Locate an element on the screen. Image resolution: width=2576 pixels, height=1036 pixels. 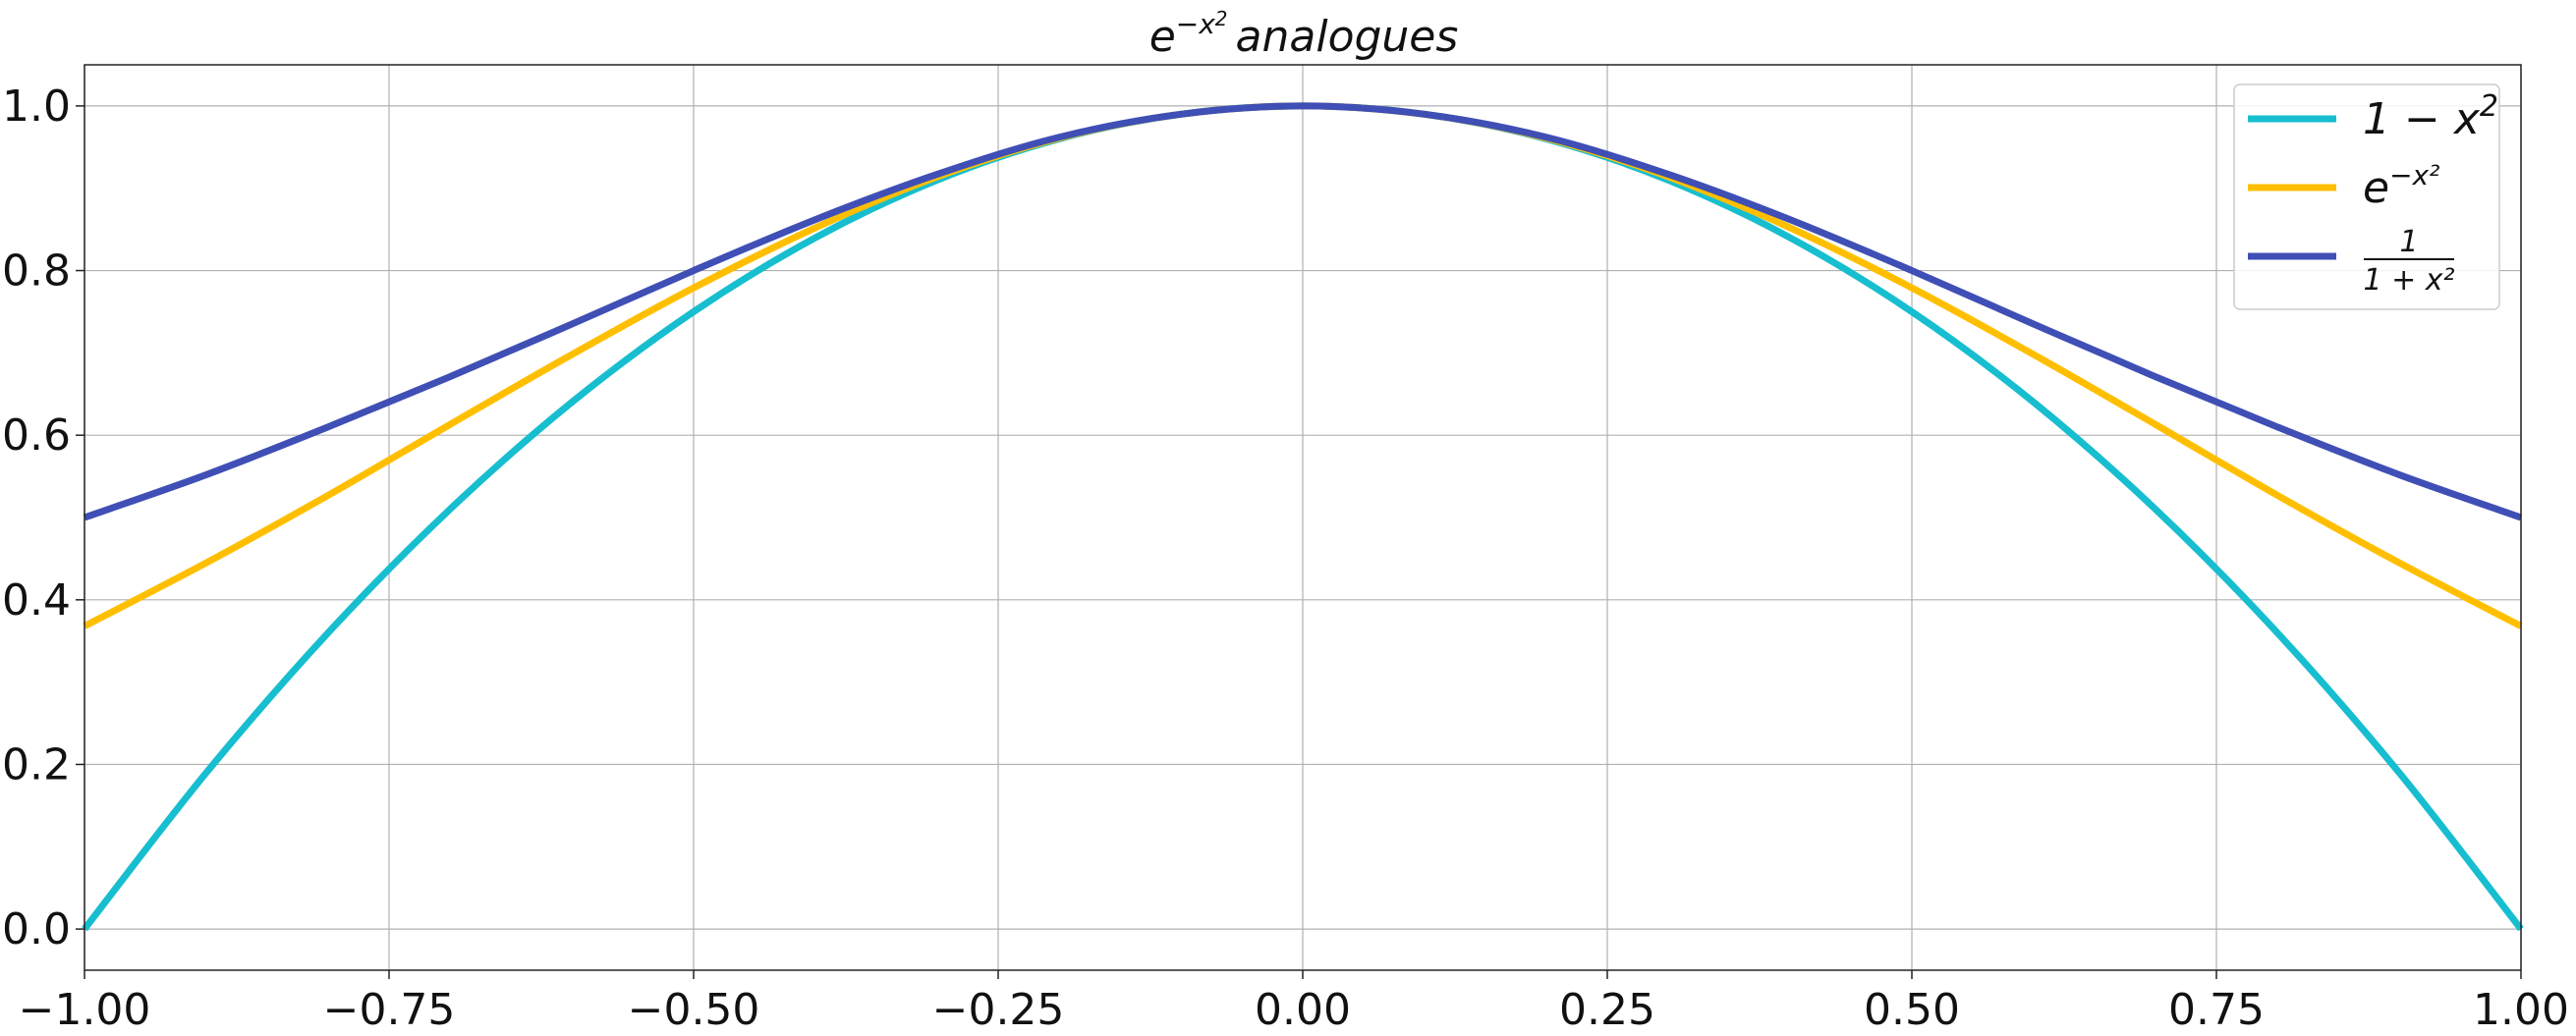
y-tick-label: 0.2 is located at coordinates (36, 765).